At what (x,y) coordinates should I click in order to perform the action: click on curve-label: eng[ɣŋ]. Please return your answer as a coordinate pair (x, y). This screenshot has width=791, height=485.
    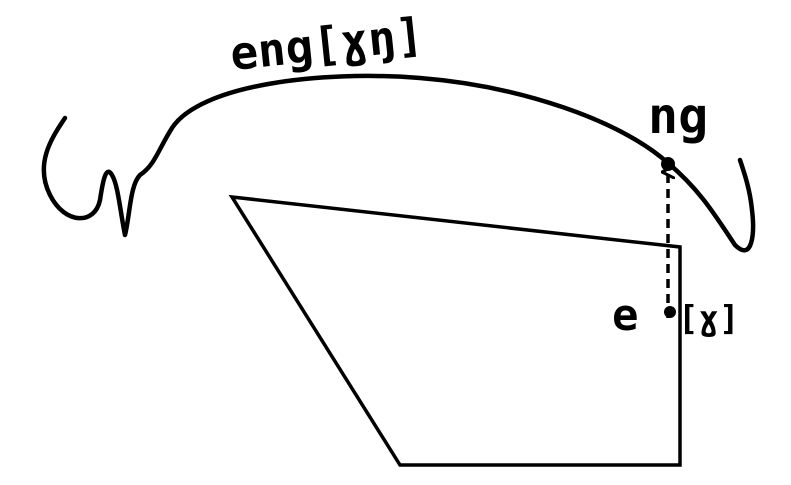
    Looking at the image, I should click on (327, 44).